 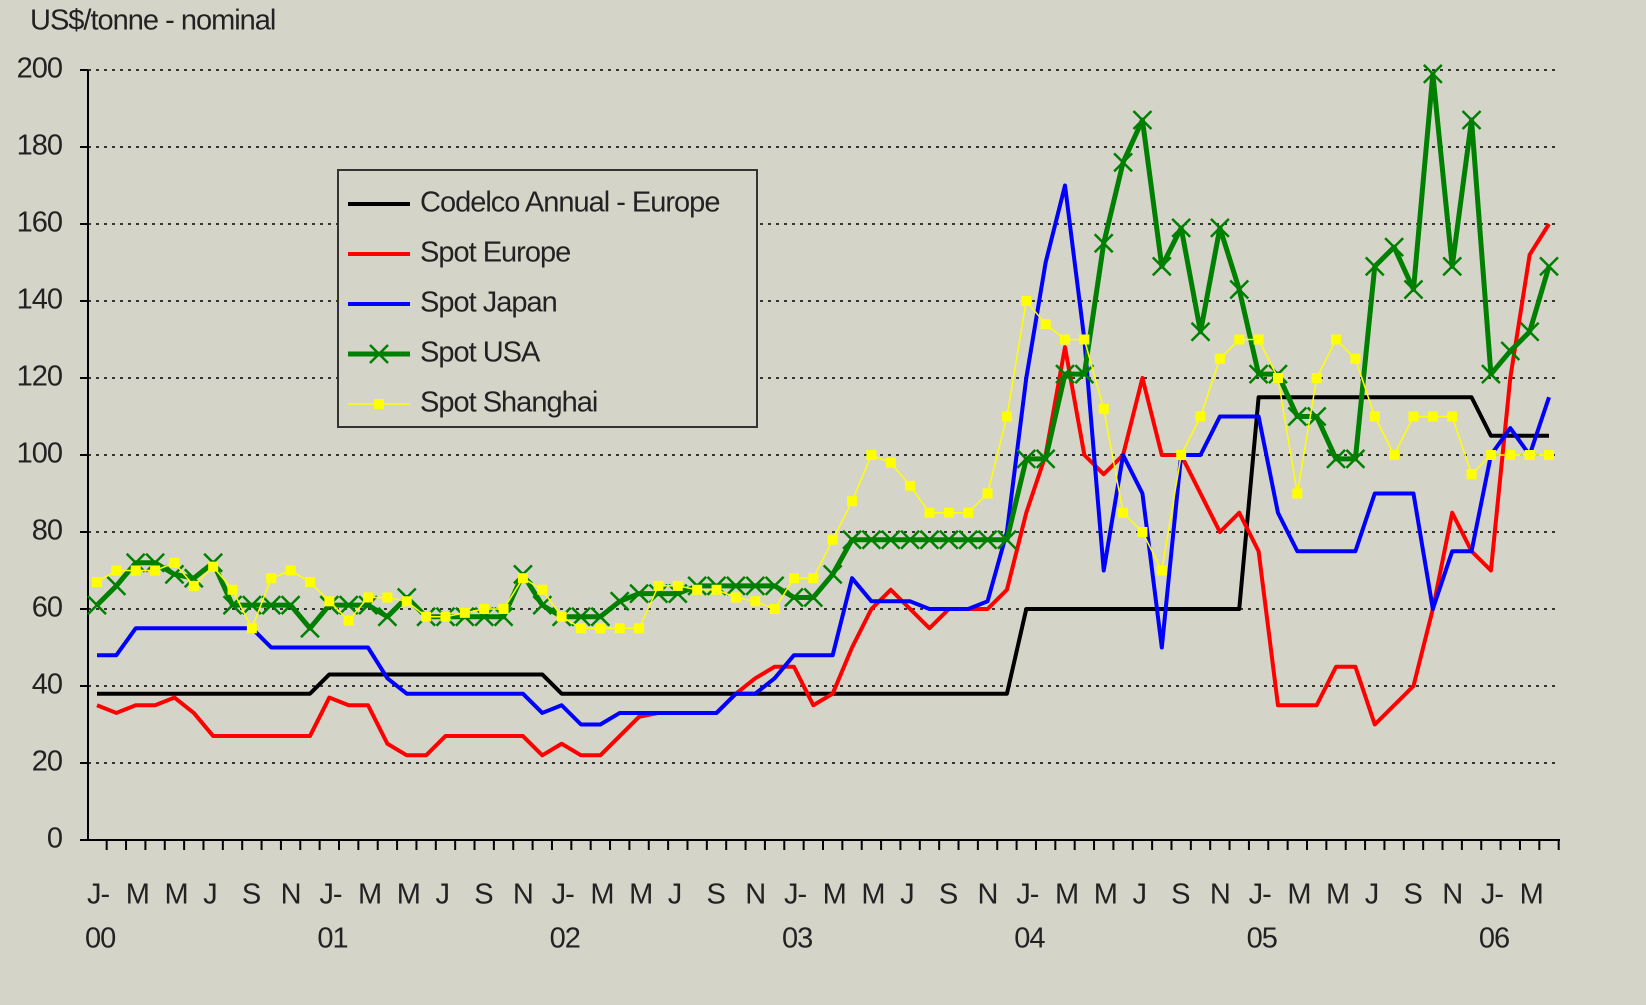 What do you see at coordinates (47, 685) in the screenshot?
I see `y-tick-label: 40` at bounding box center [47, 685].